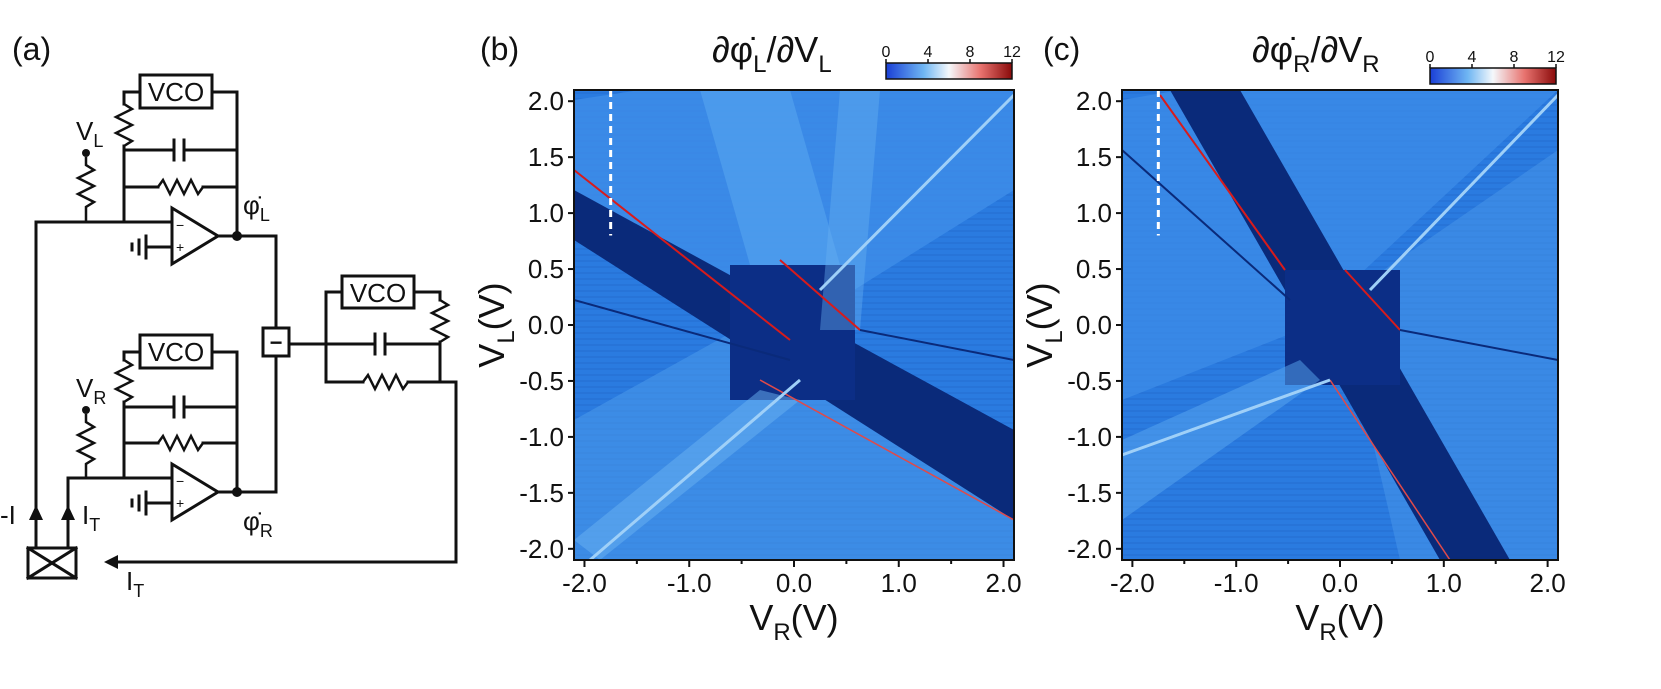 Image resolution: width=1661 pixels, height=689 pixels. Describe the element at coordinates (256, 207) in the screenshot. I see `phi-left-label: φ̇L` at that location.